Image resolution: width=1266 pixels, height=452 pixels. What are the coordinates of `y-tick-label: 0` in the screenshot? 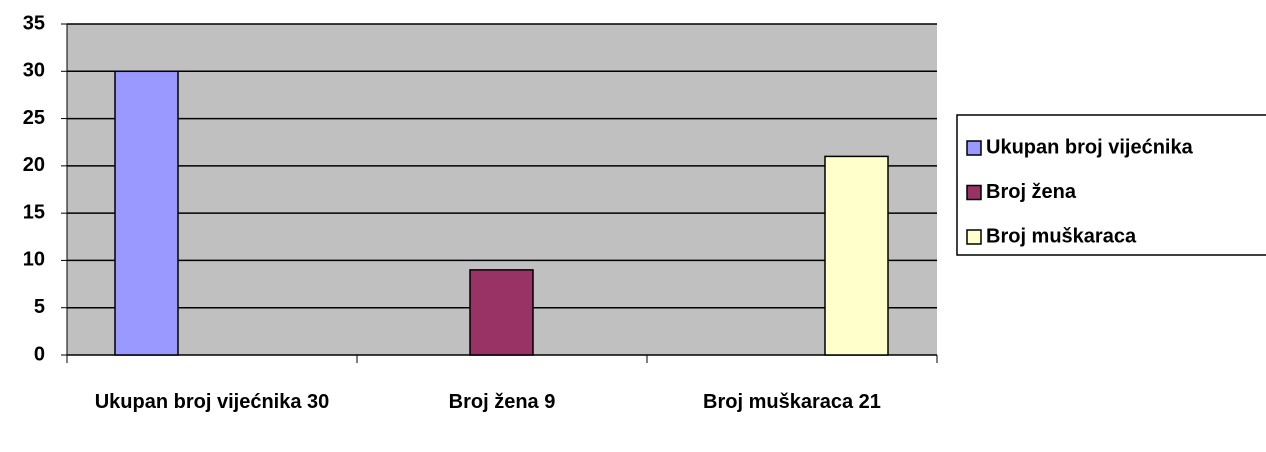 It's located at (39, 354).